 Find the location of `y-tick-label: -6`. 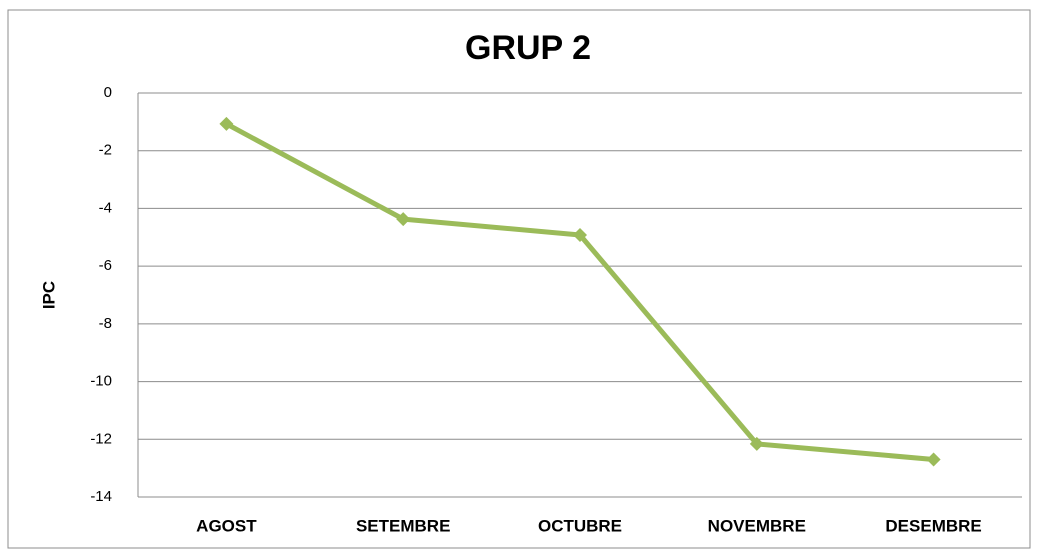

y-tick-label: -6 is located at coordinates (105, 265).